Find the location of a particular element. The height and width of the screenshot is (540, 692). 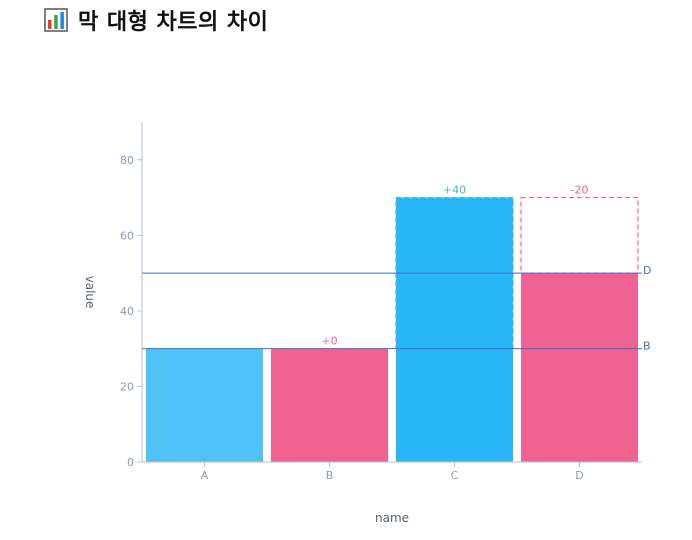

diff-label-d: -20 is located at coordinates (580, 190).